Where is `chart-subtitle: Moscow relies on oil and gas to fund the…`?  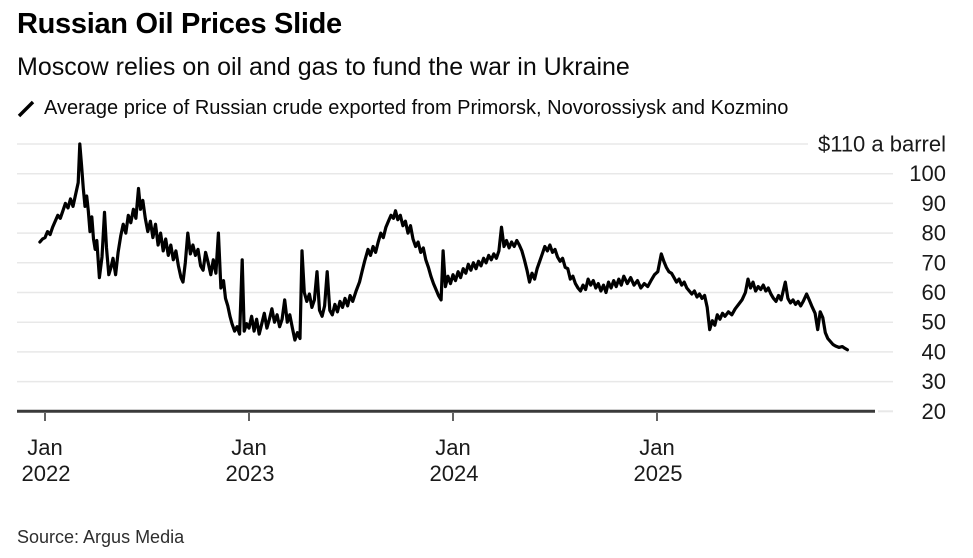
chart-subtitle: Moscow relies on oil and gas to fund the… is located at coordinates (323, 67).